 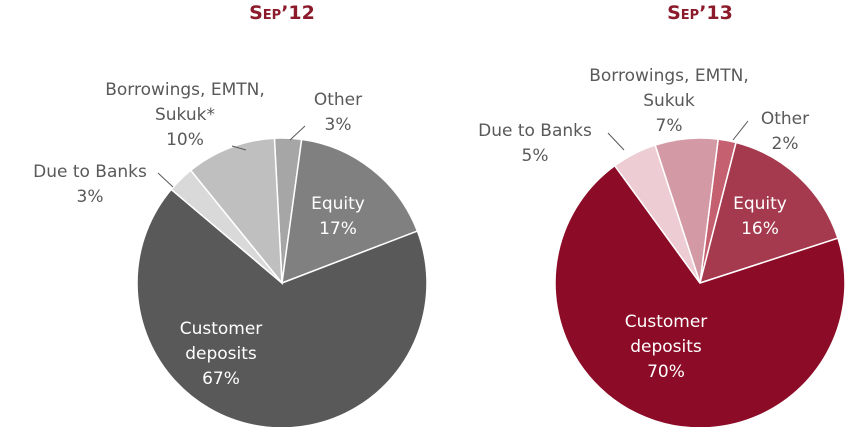 What do you see at coordinates (338, 113) in the screenshot?
I see `slice-label: Other 3%` at bounding box center [338, 113].